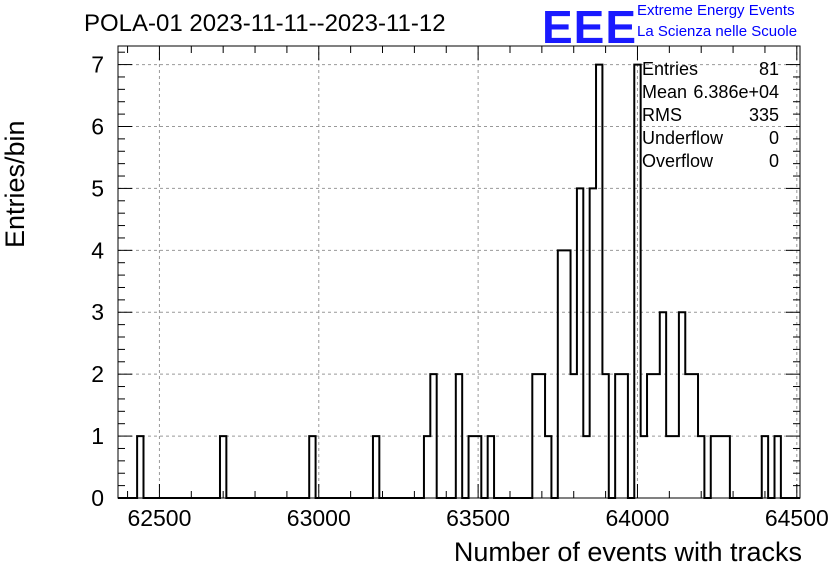 The image size is (836, 572). What do you see at coordinates (683, 138) in the screenshot?
I see `stat-underflow-label: Underflow` at bounding box center [683, 138].